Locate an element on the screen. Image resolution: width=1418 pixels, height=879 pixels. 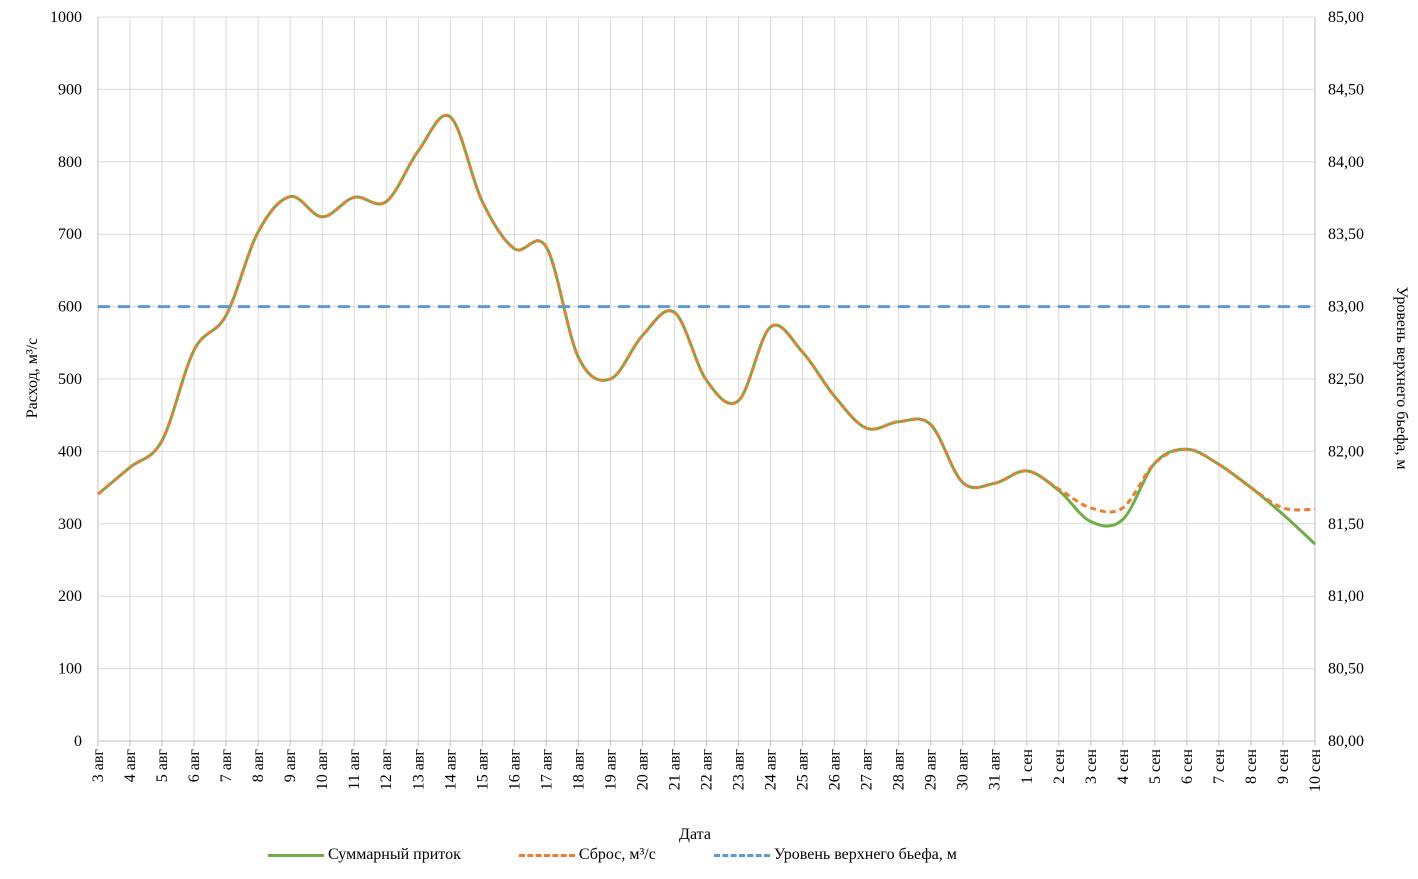
x-tick-label: 6 авг is located at coordinates (194, 766).